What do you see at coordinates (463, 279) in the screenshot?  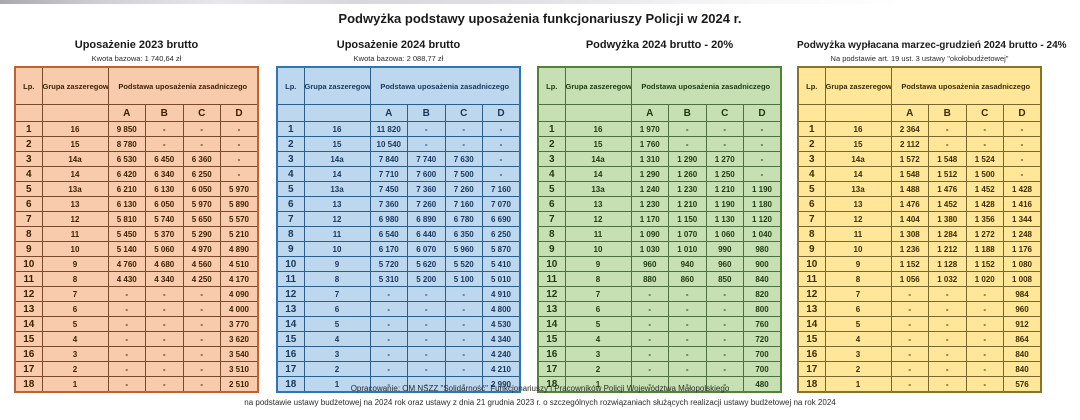 I see `value-cell: 5 100` at bounding box center [463, 279].